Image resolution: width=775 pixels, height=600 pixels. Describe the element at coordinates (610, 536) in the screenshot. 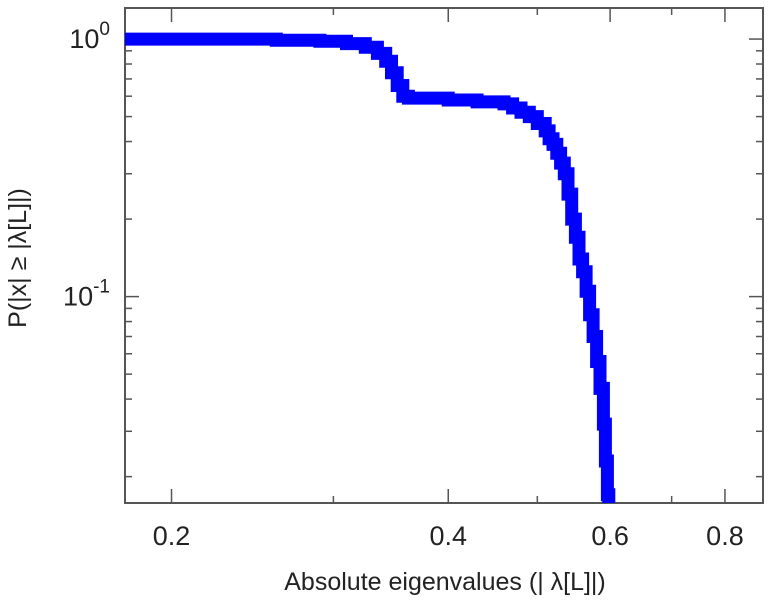

I see `x-tick-label: 0.6` at that location.